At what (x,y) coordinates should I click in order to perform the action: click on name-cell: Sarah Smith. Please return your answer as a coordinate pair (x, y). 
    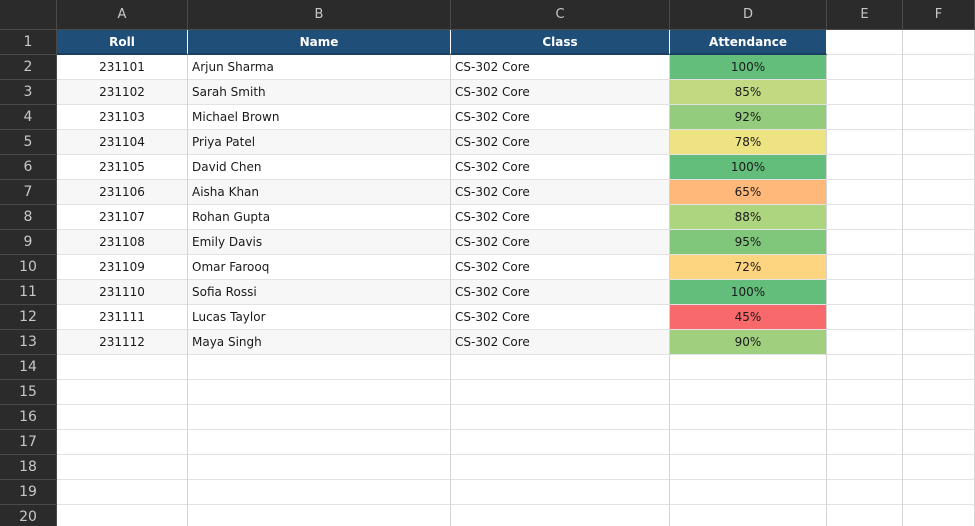
    Looking at the image, I should click on (319, 92).